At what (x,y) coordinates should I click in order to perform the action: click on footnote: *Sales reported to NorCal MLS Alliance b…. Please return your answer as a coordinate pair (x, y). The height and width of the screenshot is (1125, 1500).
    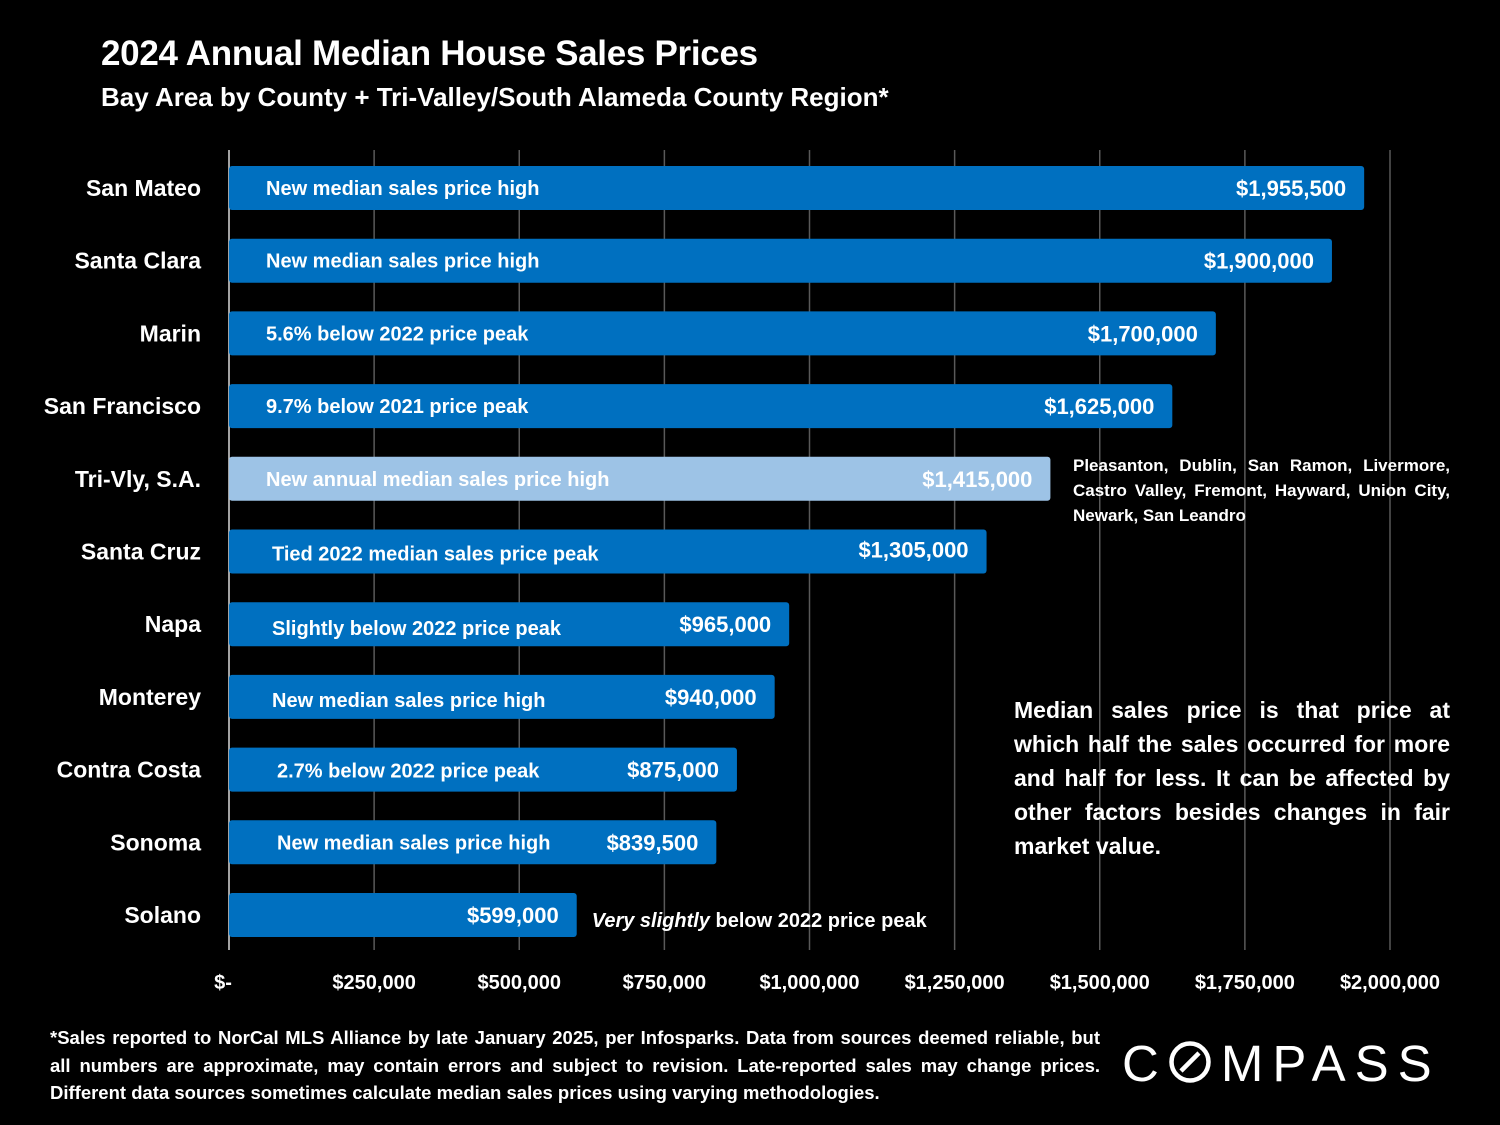
    Looking at the image, I should click on (575, 1065).